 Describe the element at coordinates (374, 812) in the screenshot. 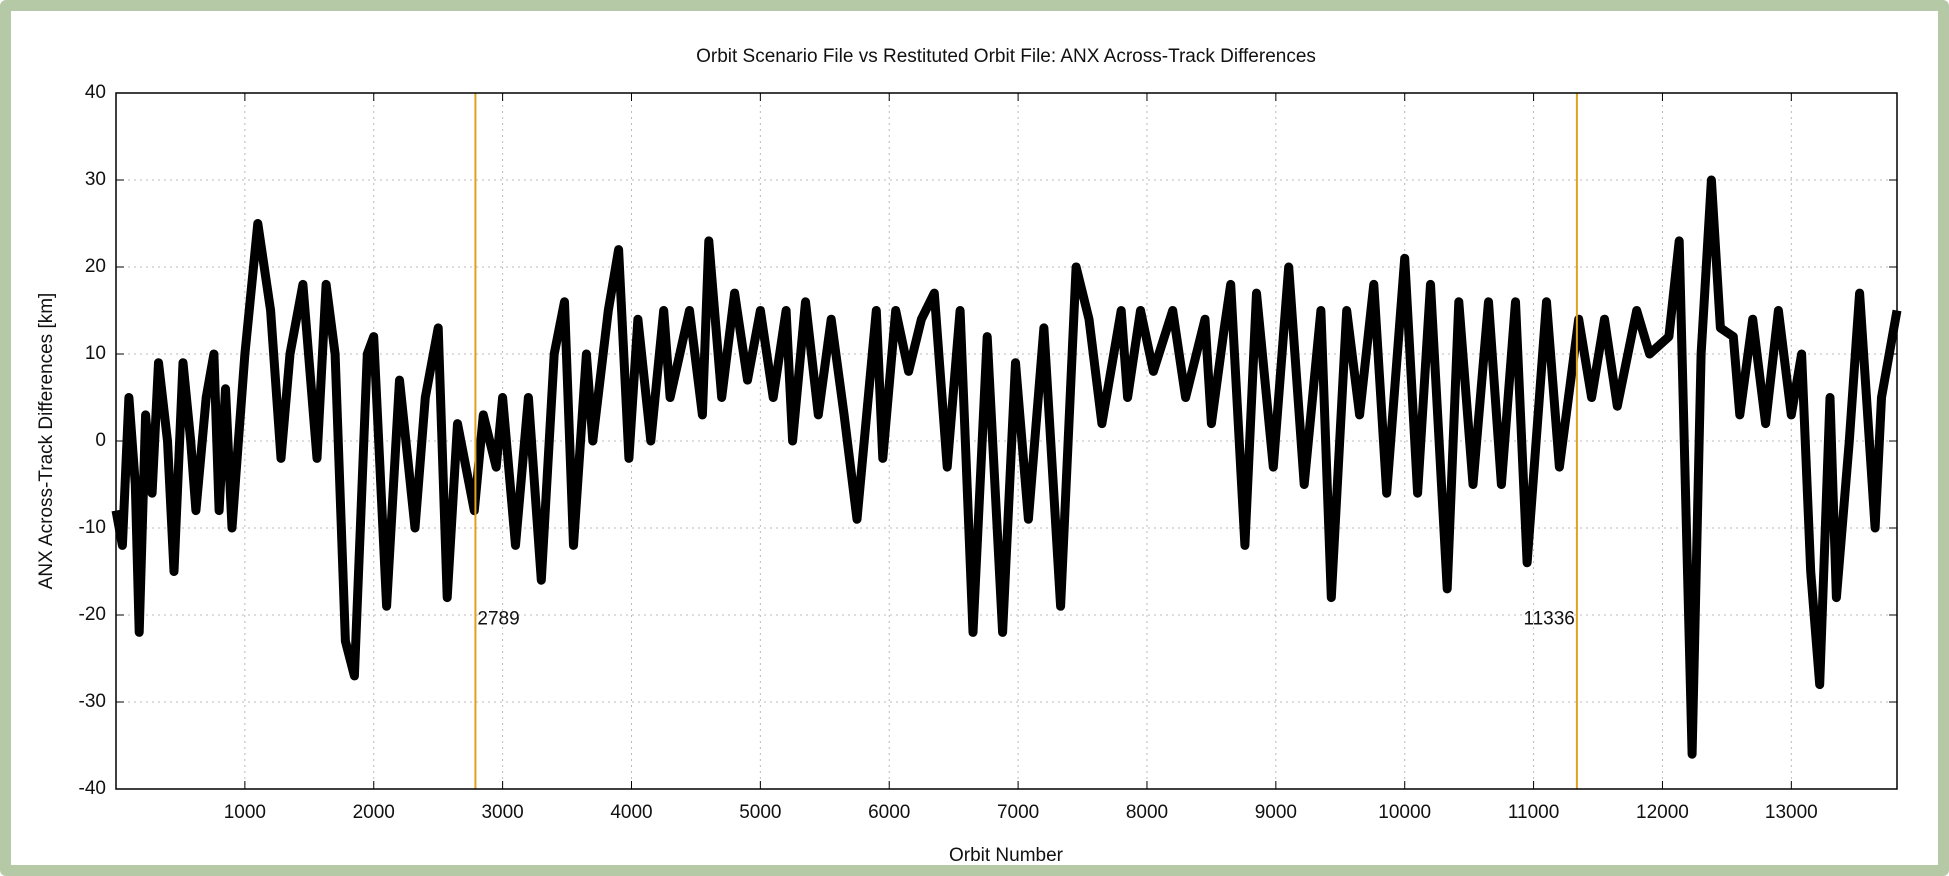

I see `x-tick-label: 2000` at that location.